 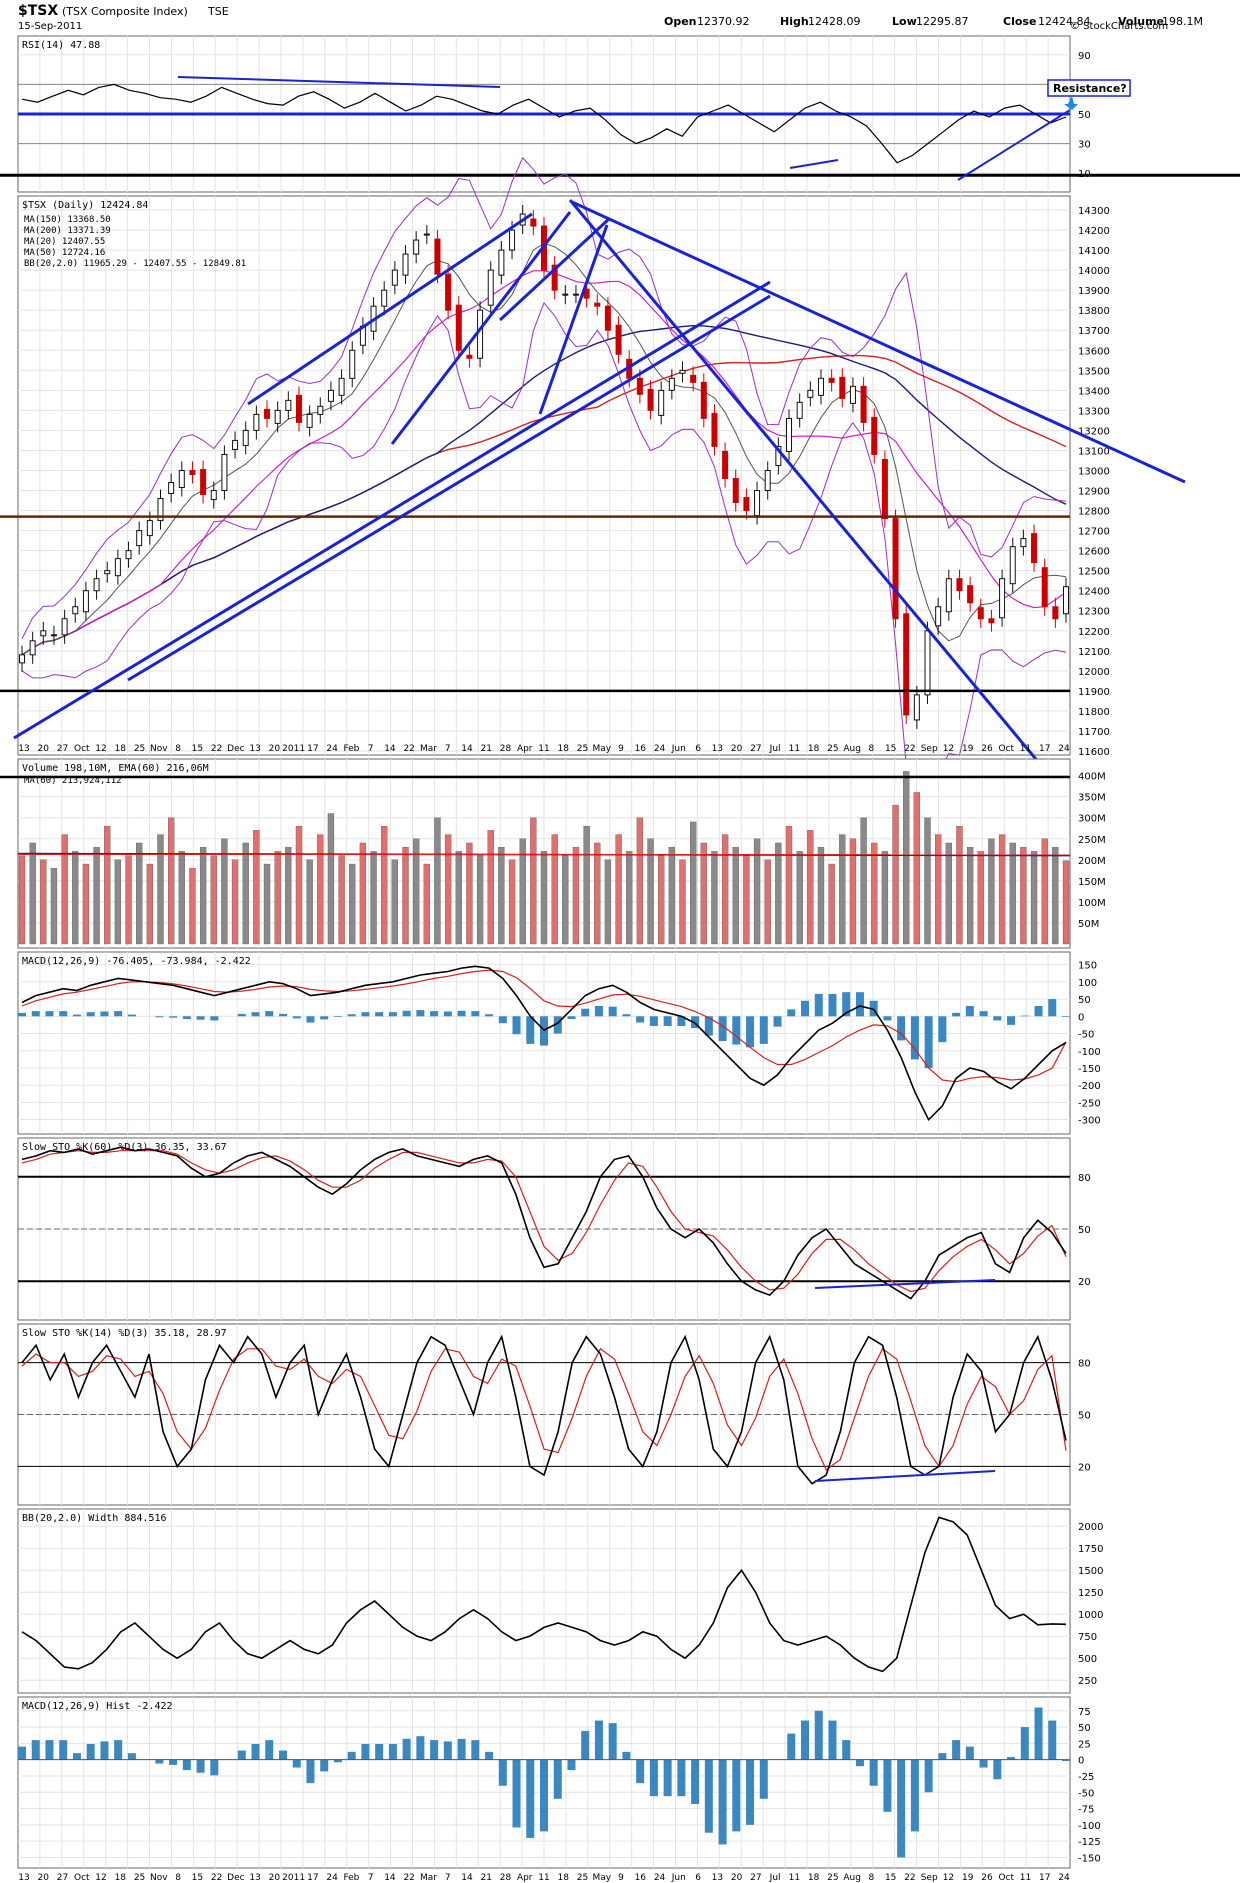 I want to click on x-axis-label: 13, so click(x=23, y=1878).